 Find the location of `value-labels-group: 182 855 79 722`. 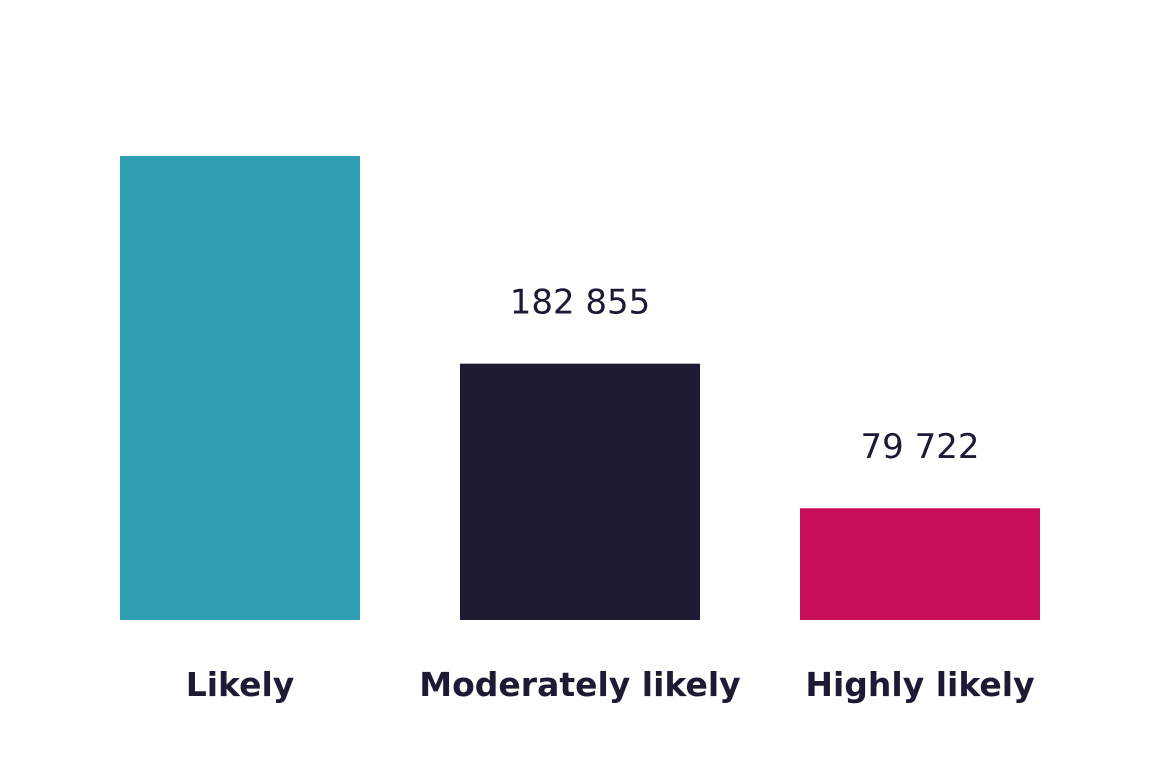

value-labels-group: 182 855 79 722 is located at coordinates (745, 375).